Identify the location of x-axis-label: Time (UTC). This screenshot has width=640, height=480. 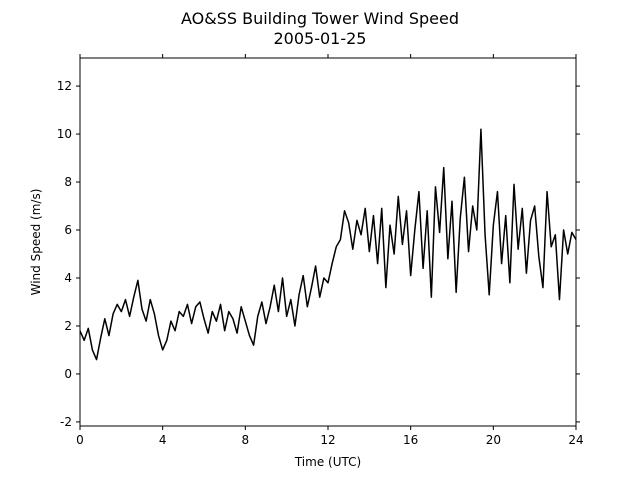
(327, 462).